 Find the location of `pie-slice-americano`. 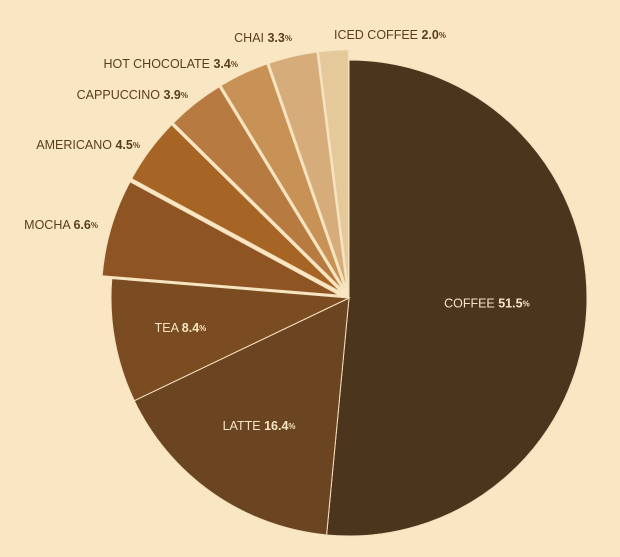

pie-slice-americano is located at coordinates (236, 208).